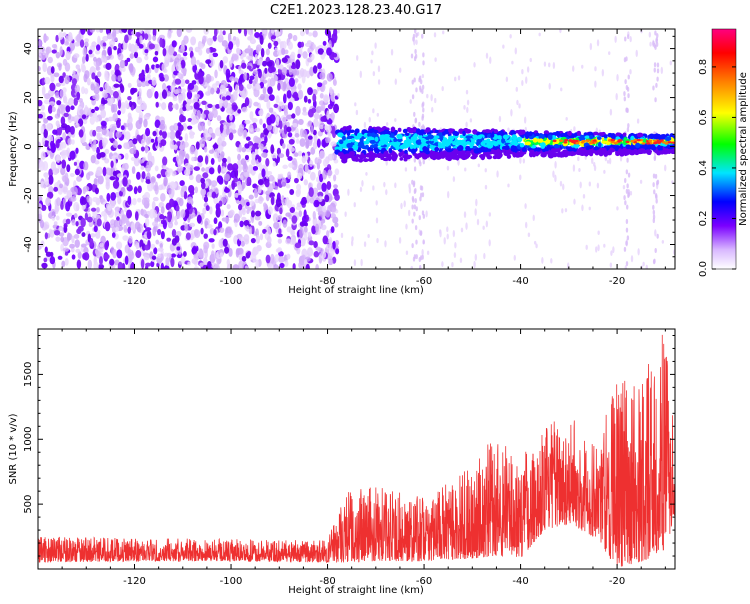 This screenshot has width=750, height=604. I want to click on y-tick-label: 0, so click(28, 146).